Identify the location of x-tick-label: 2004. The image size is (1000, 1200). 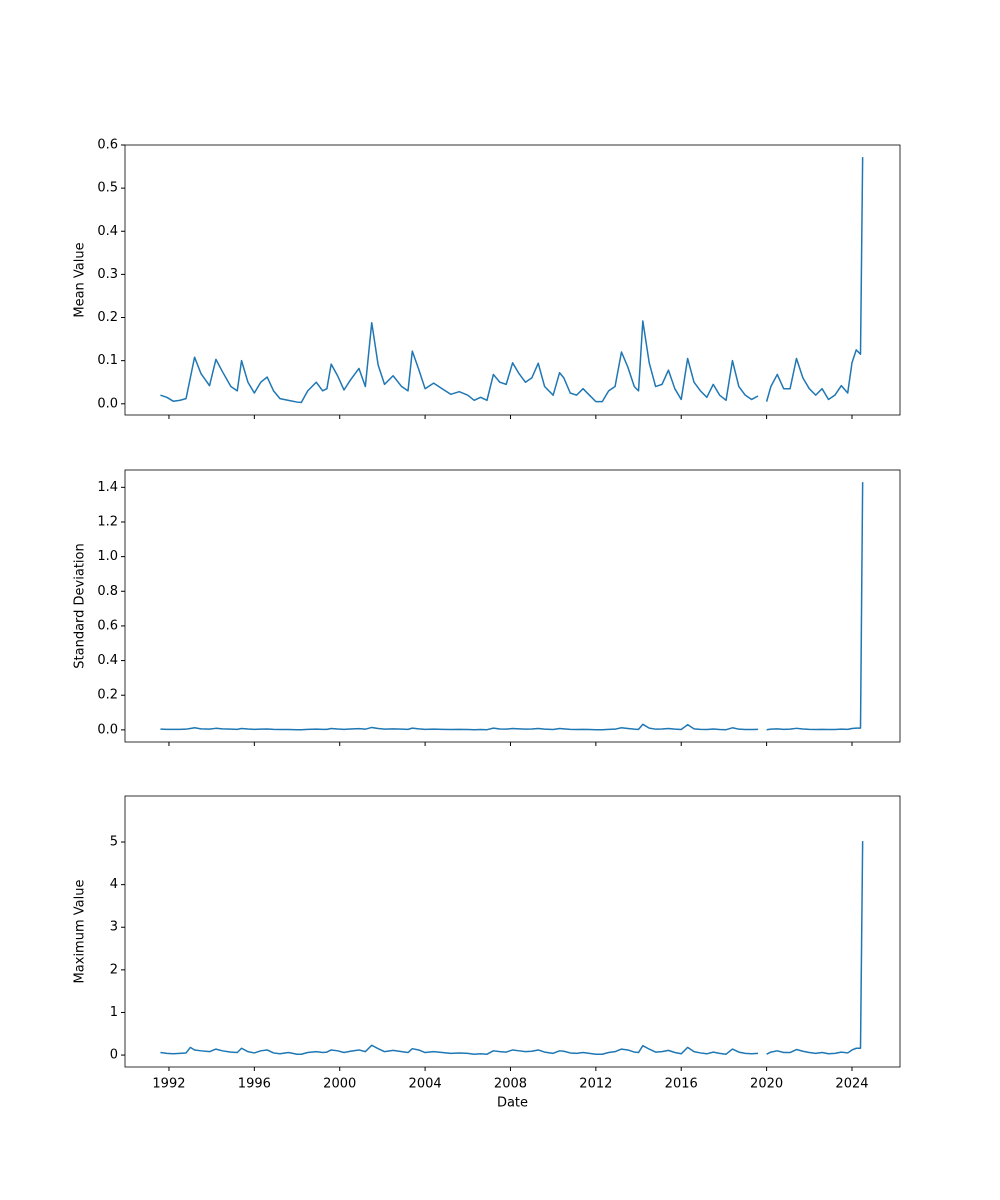
(425, 1084).